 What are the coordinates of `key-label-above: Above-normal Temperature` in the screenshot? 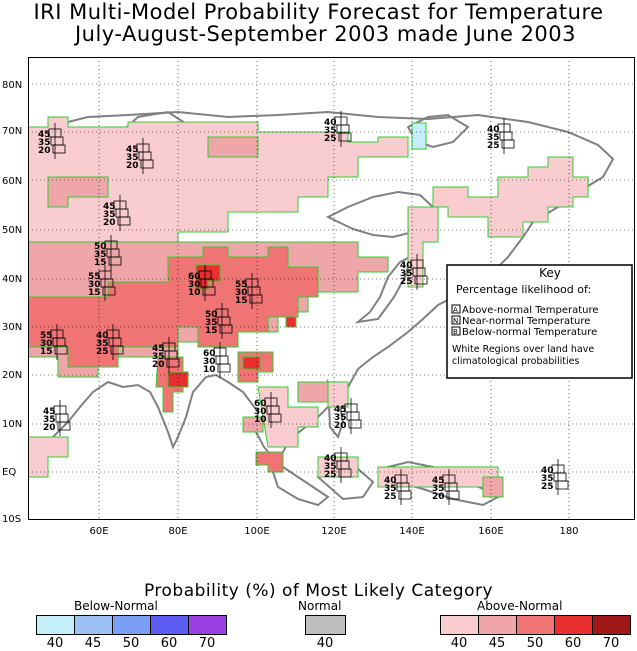 It's located at (530, 310).